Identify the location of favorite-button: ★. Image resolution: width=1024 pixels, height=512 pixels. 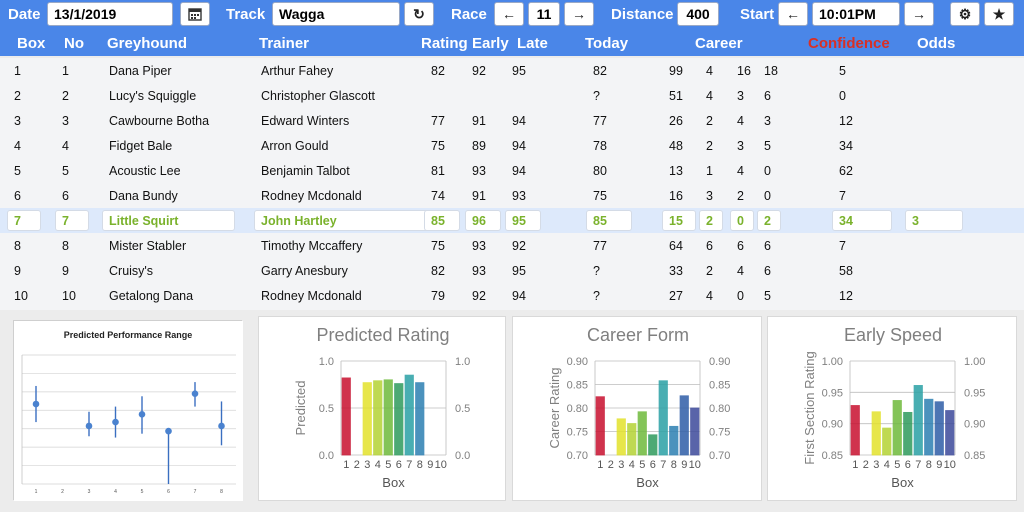
(999, 14).